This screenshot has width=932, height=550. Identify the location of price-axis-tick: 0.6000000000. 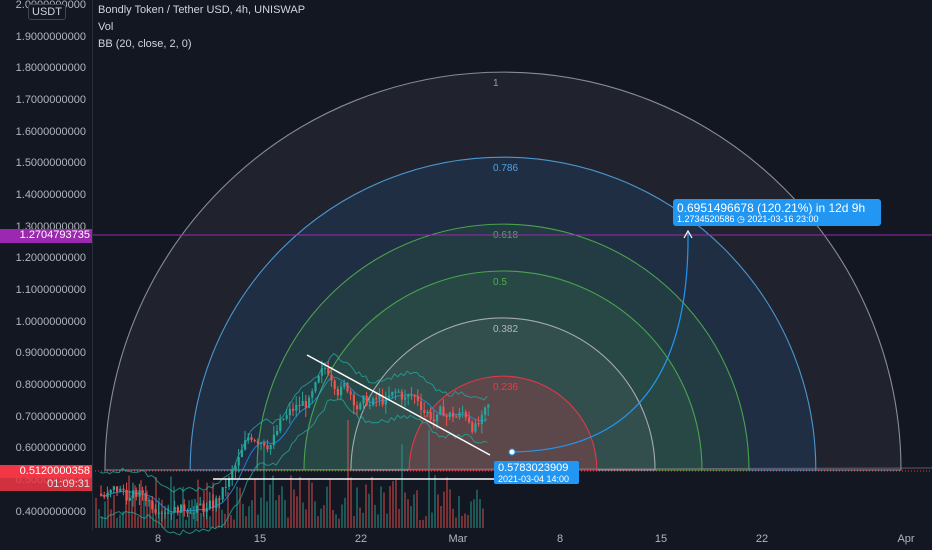
(50, 448).